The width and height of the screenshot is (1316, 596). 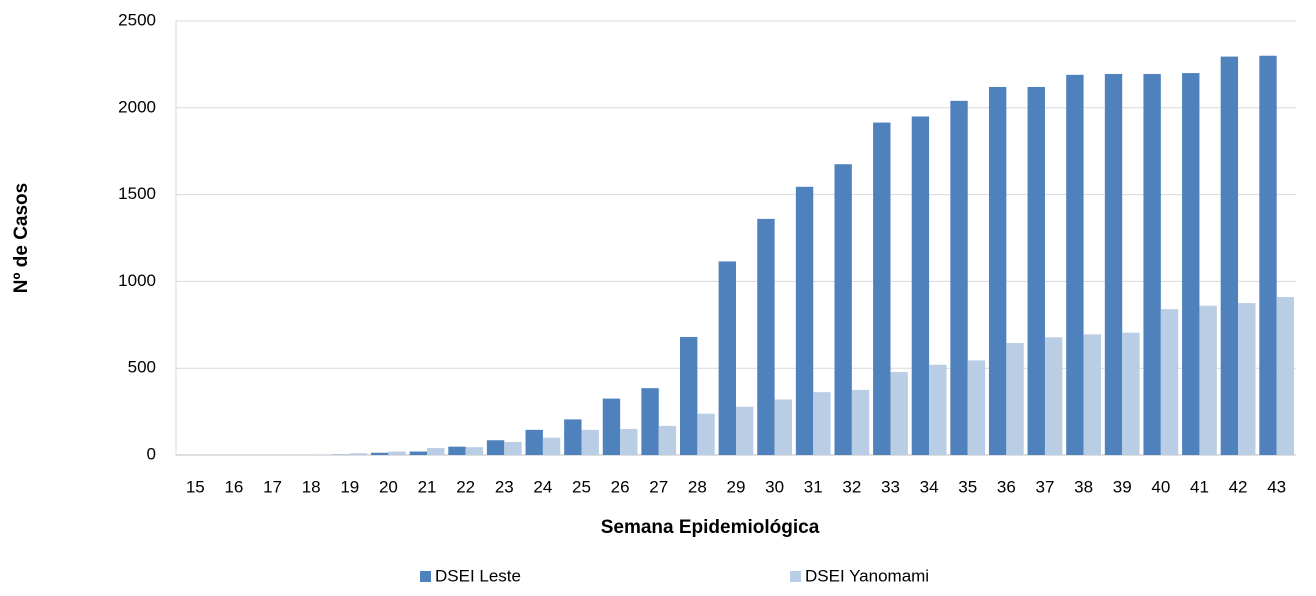 What do you see at coordinates (710, 527) in the screenshot?
I see `x-axis-title: Semana Epidemiológica` at bounding box center [710, 527].